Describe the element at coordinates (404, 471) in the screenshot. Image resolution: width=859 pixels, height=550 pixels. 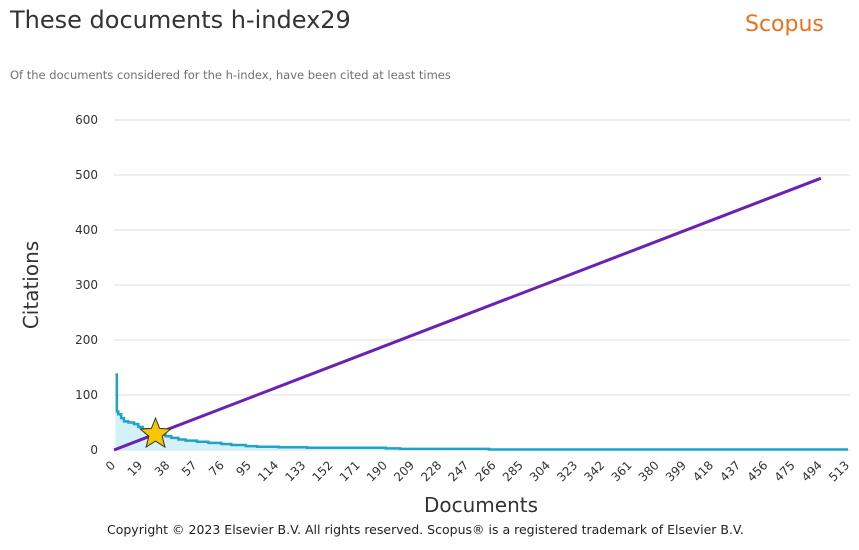
I see `x-tick-label: 209` at that location.